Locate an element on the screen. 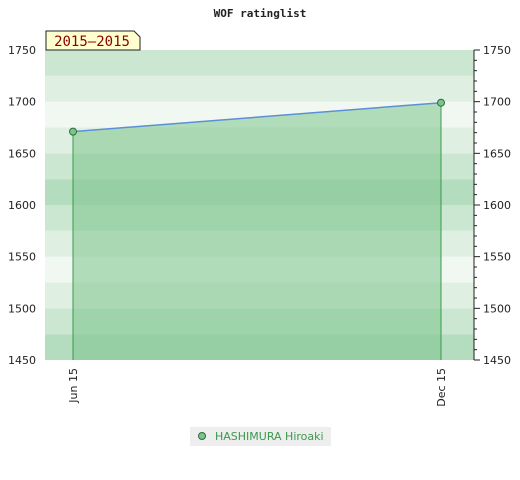 This screenshot has height=480, width=520. legend: HASHIMURA Hiroaki is located at coordinates (260, 436).